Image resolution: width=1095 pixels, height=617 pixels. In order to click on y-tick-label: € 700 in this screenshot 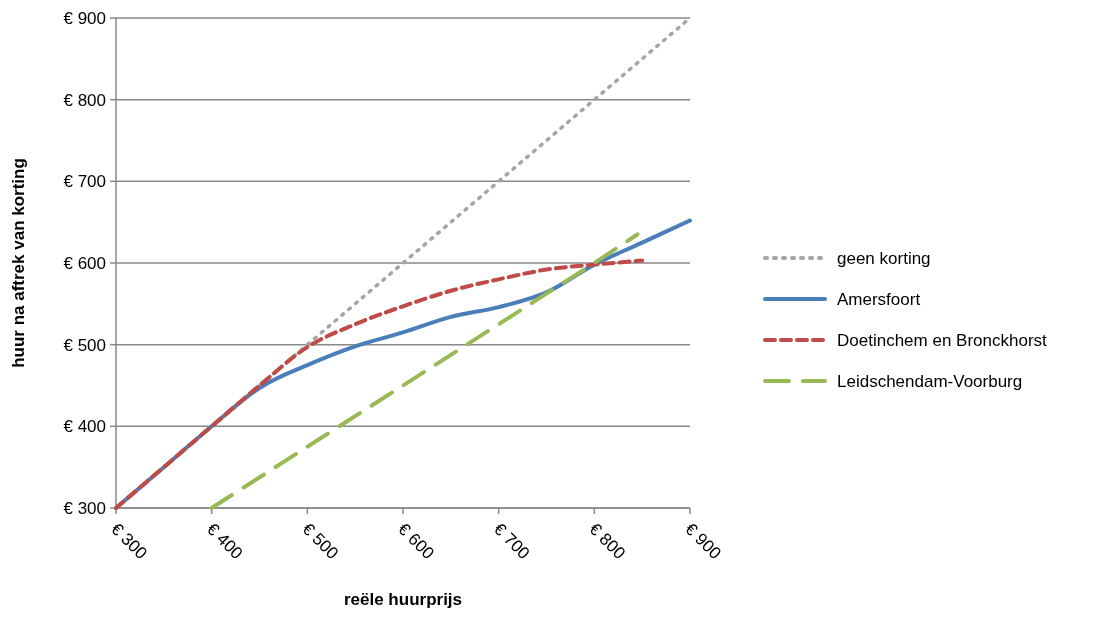, I will do `click(84, 182)`.